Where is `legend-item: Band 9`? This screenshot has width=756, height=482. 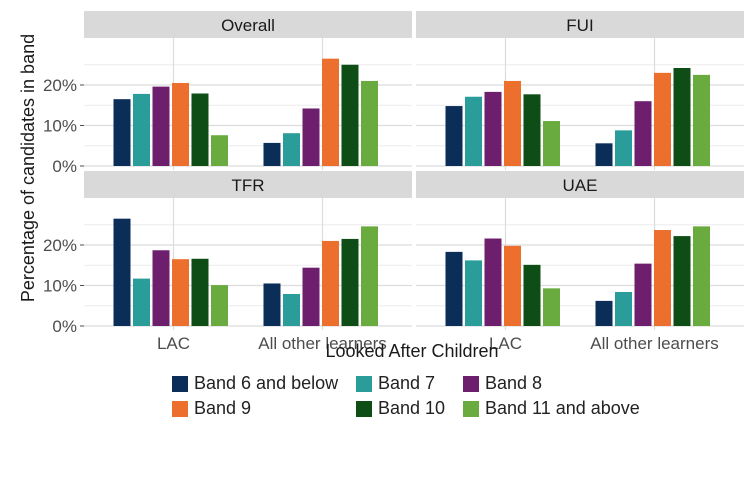 legend-item: Band 9 is located at coordinates (211, 408).